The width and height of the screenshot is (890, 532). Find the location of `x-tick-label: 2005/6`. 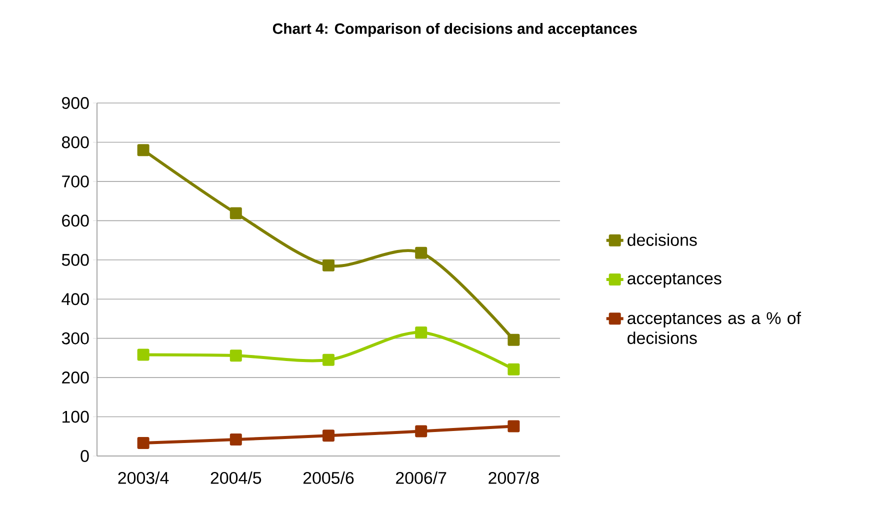

x-tick-label: 2005/6 is located at coordinates (328, 478).